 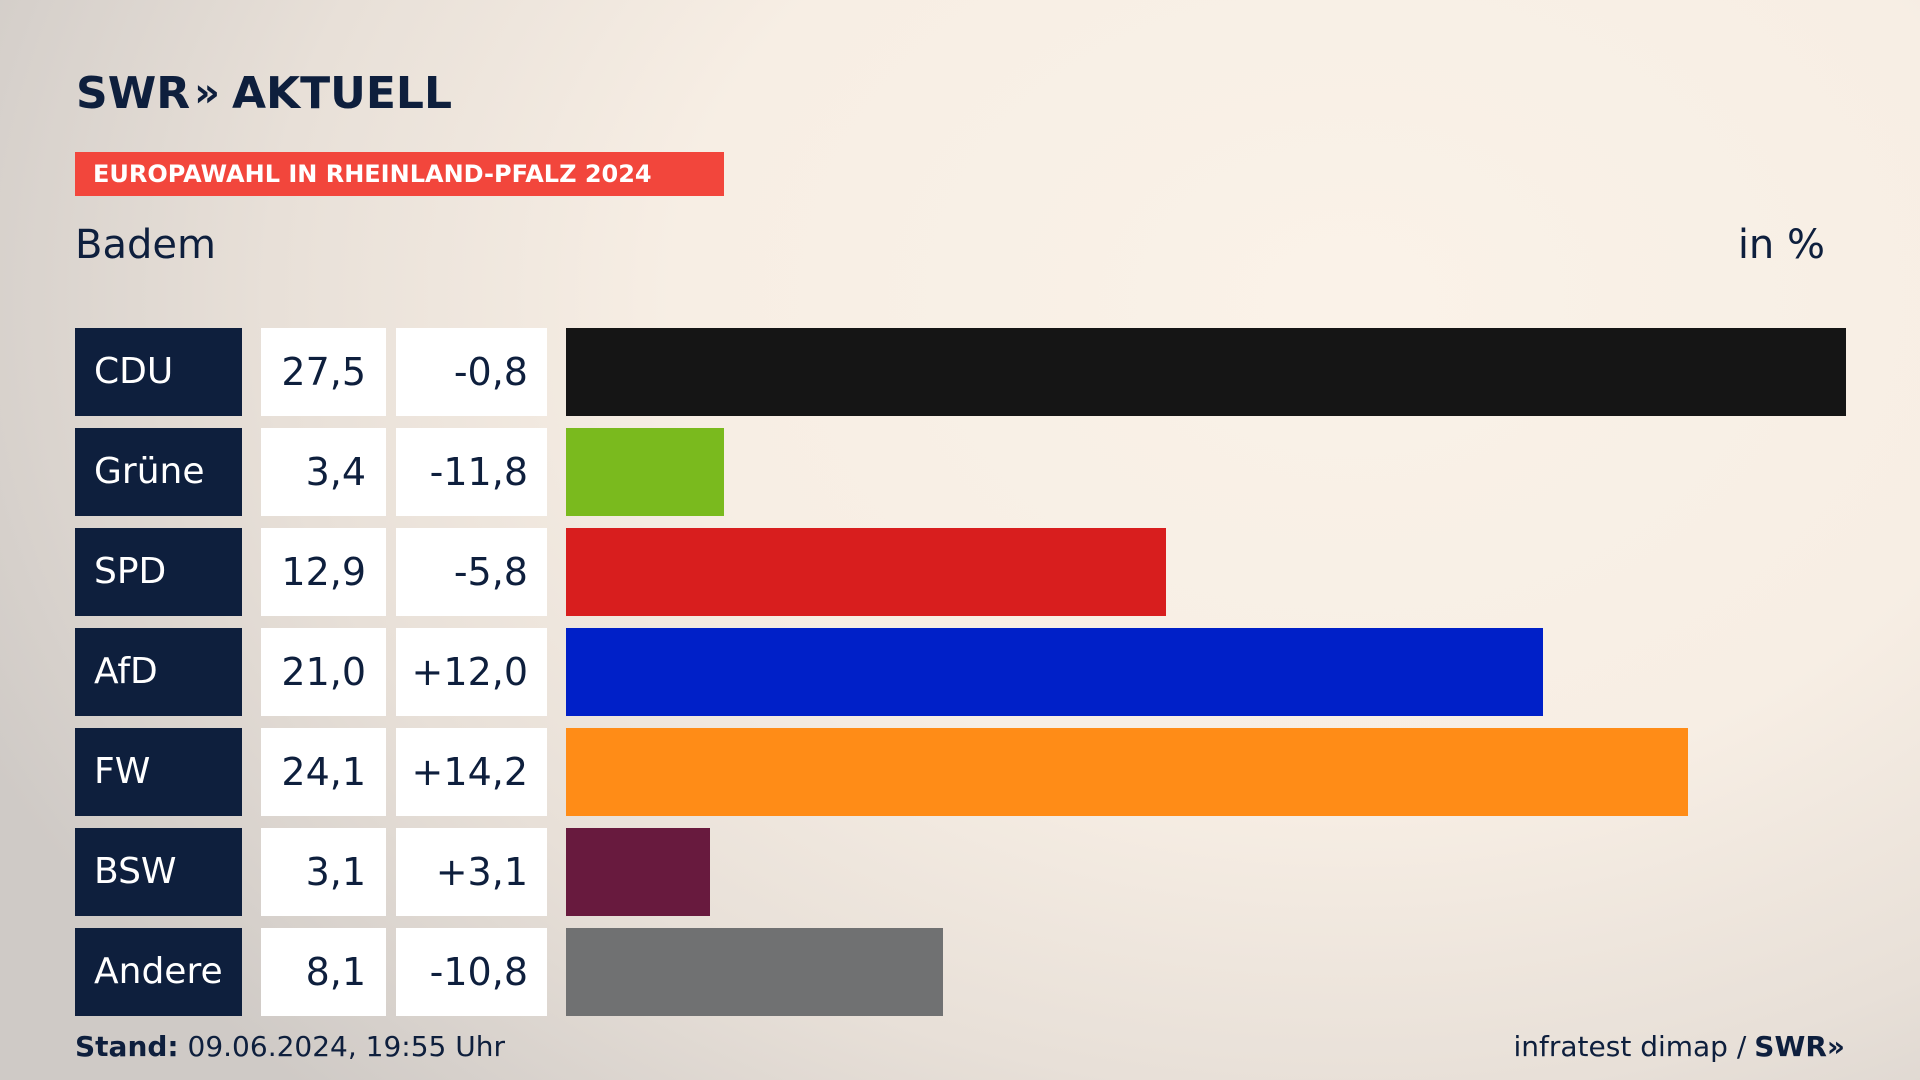 What do you see at coordinates (645, 472) in the screenshot?
I see `bar-gr-ne` at bounding box center [645, 472].